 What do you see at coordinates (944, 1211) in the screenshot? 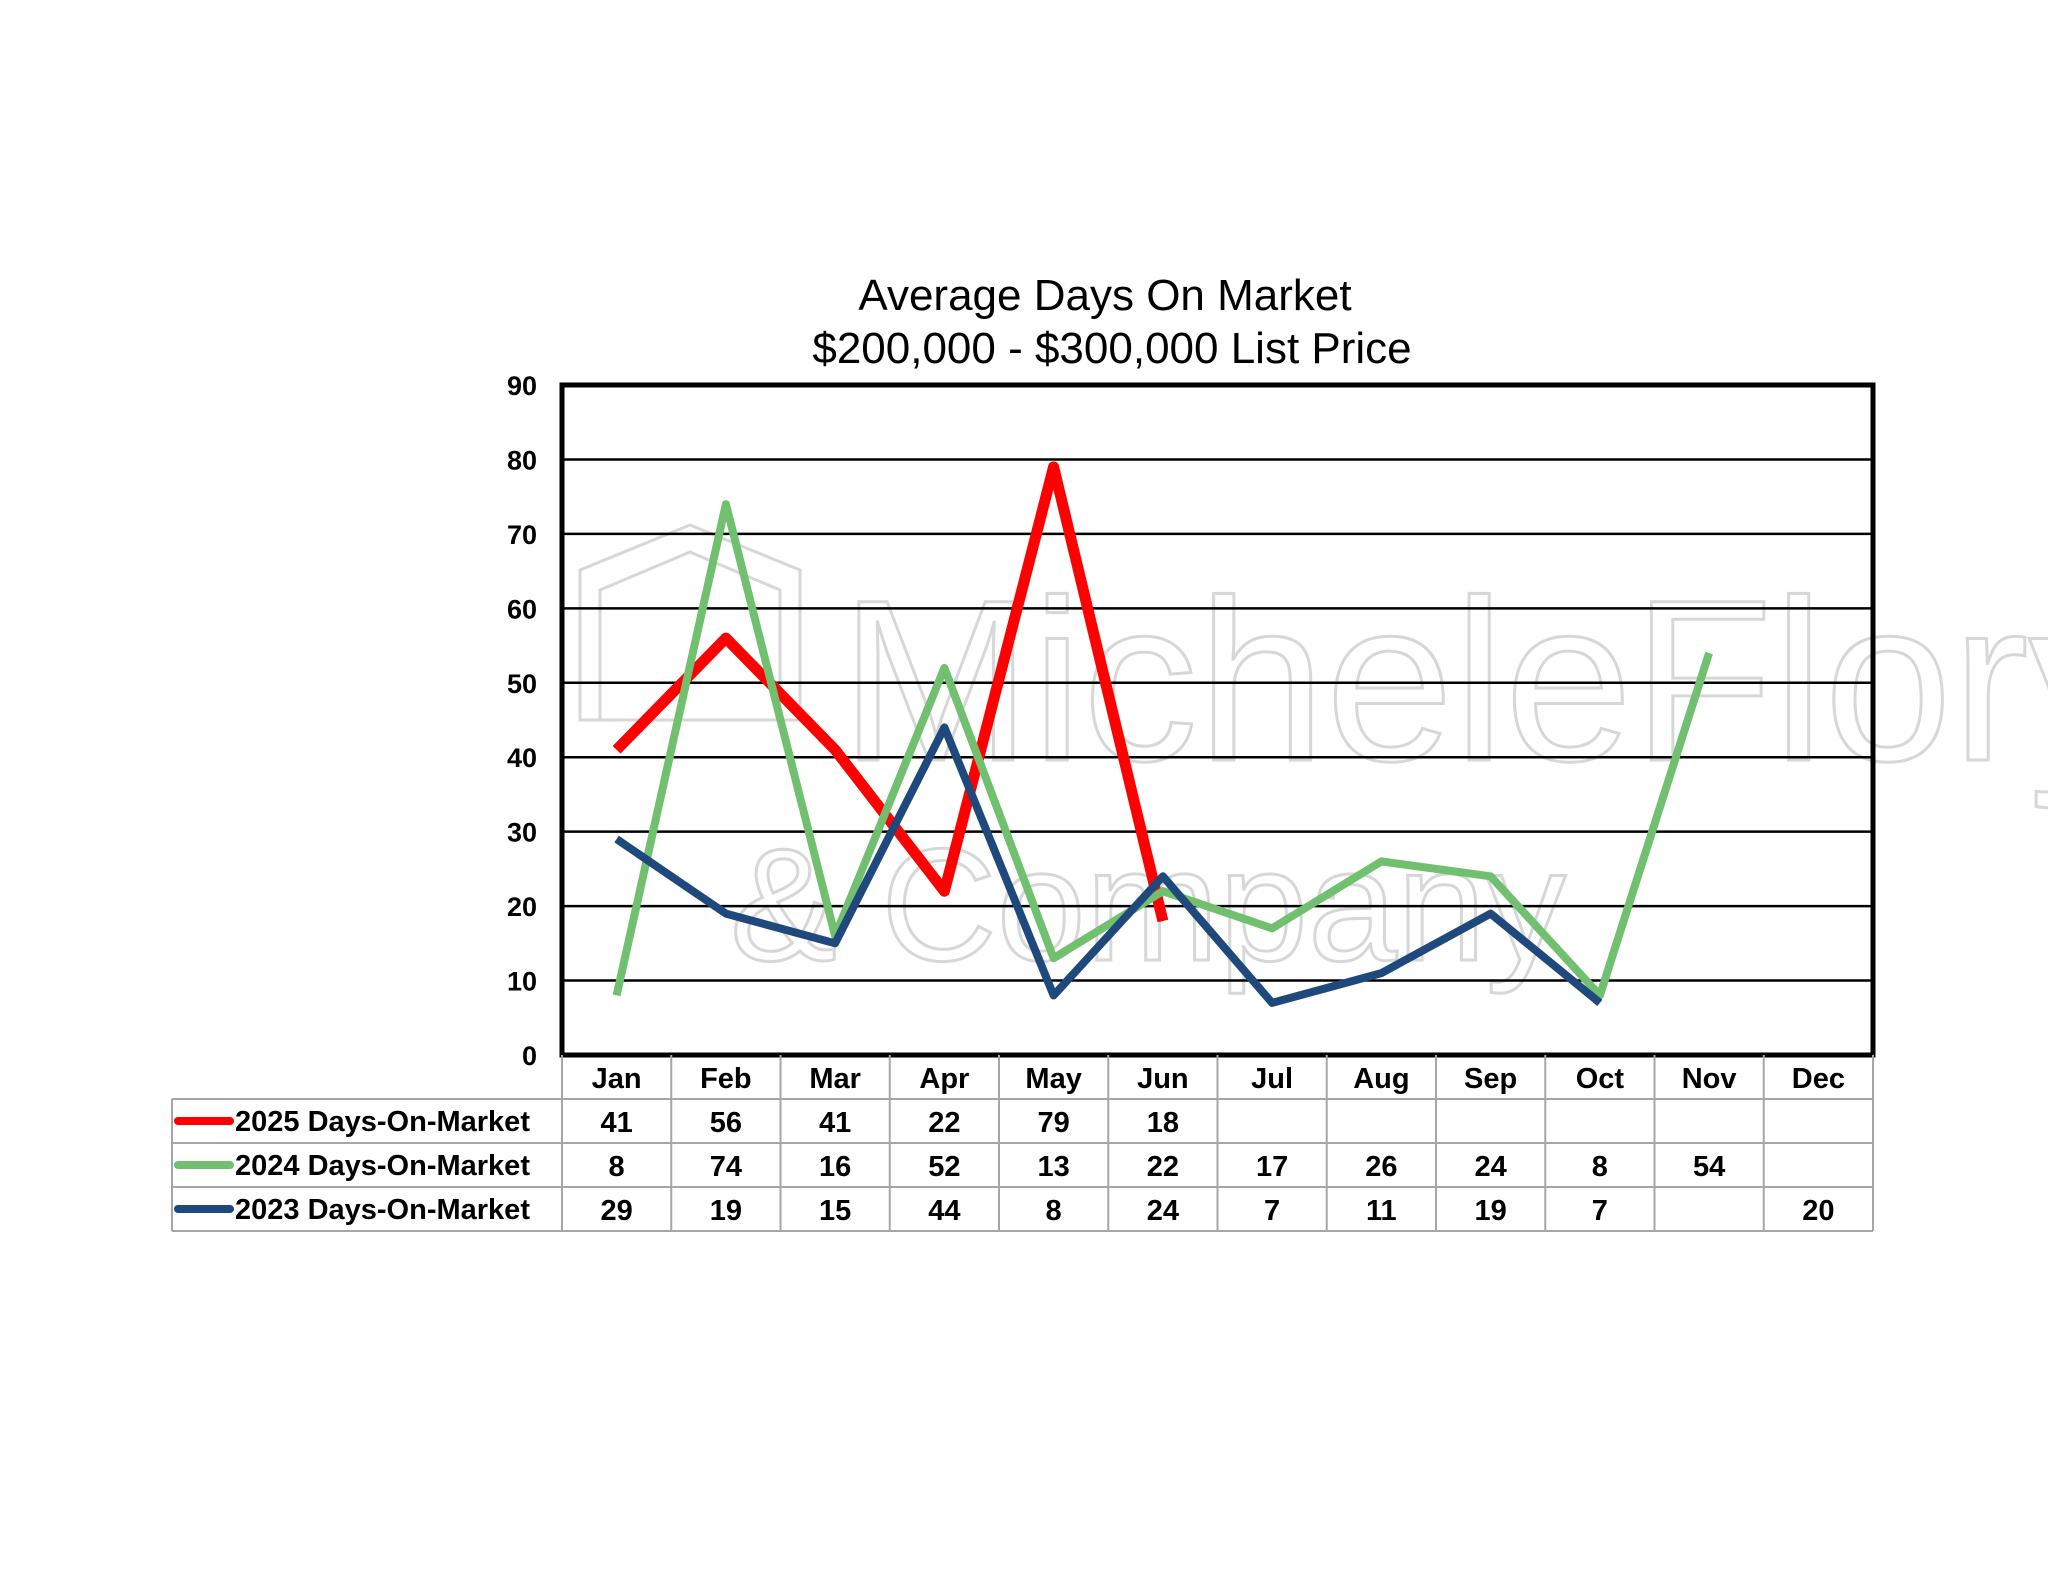
I see `data-label: 44` at bounding box center [944, 1211].